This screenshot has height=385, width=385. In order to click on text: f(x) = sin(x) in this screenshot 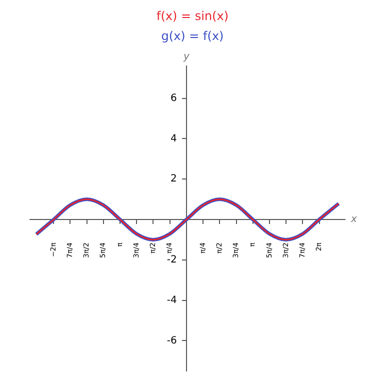, I will do `click(192, 16)`.